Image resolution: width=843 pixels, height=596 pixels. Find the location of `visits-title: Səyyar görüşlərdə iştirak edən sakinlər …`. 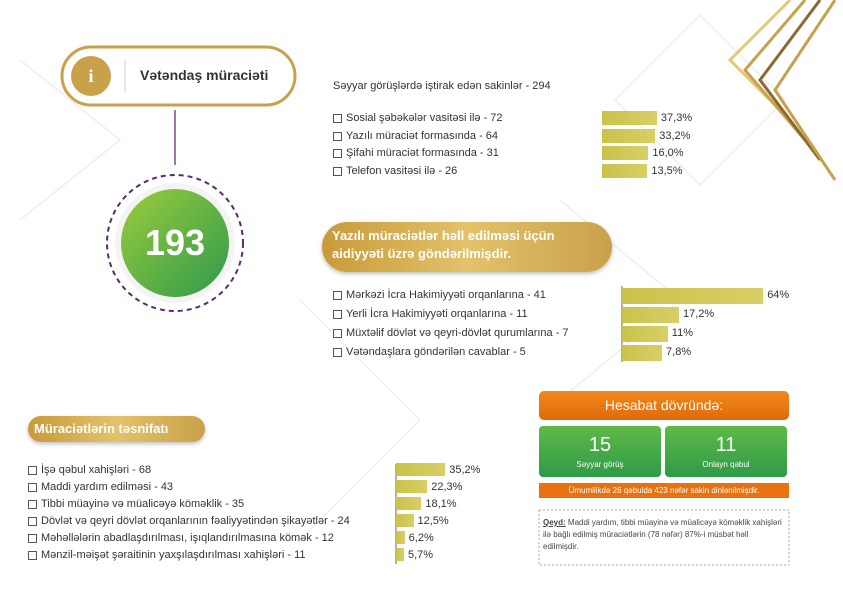

visits-title: Səyyar görüşlərdə iştirak edən sakinlər … is located at coordinates (442, 86).